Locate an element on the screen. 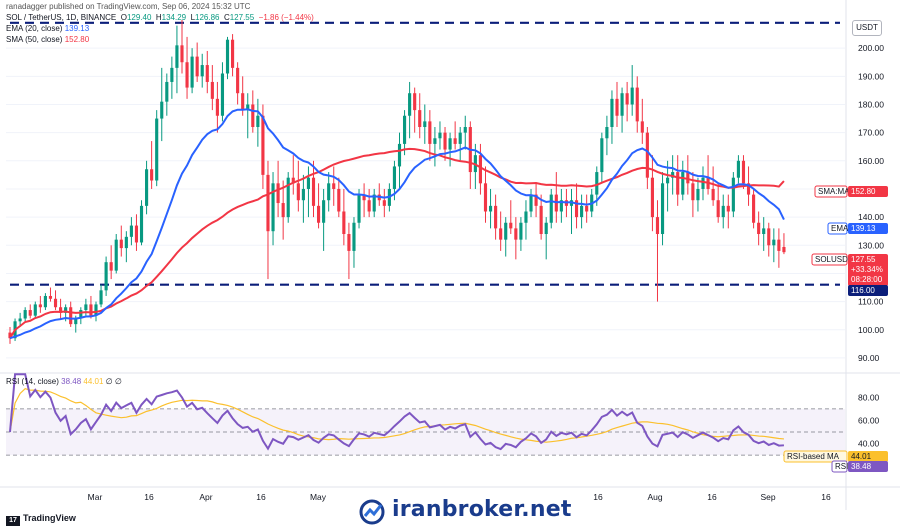 This screenshot has width=900, height=531. ohlc-low: 126.86 is located at coordinates (207, 17).